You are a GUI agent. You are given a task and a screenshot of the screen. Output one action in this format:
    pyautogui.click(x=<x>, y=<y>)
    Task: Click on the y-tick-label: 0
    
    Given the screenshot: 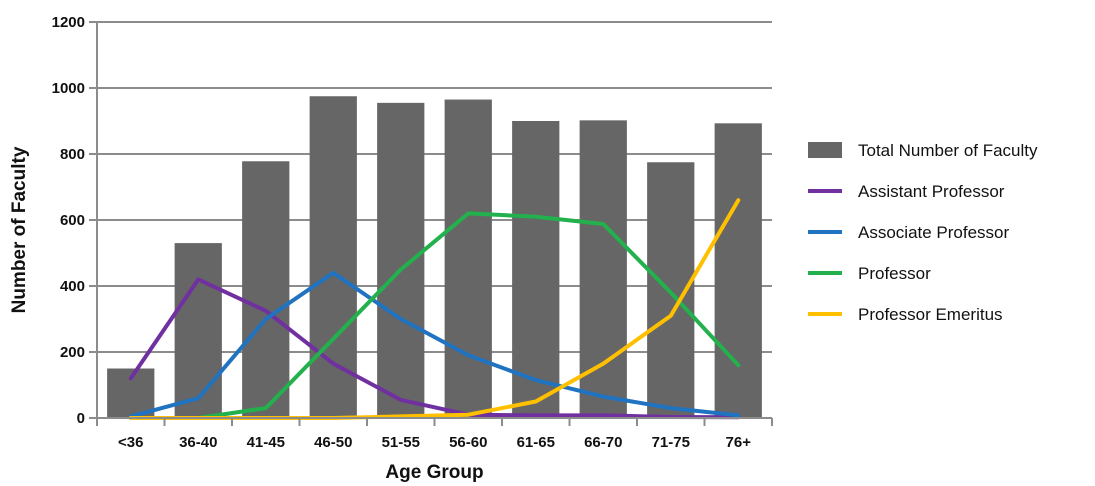 What is the action you would take?
    pyautogui.click(x=81, y=418)
    